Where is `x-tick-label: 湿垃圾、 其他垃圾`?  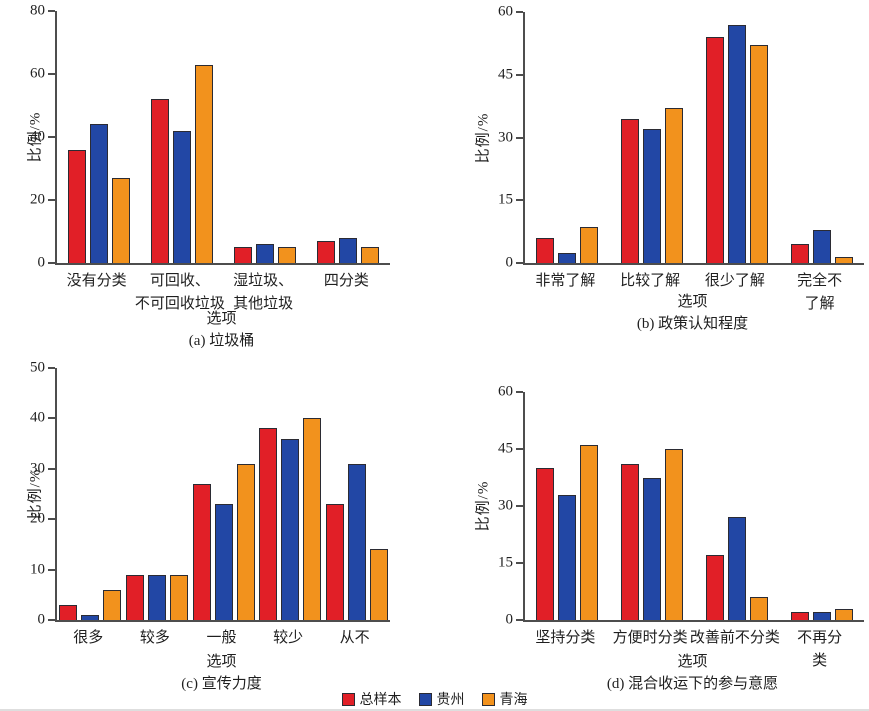
x-tick-label: 湿垃圾、 其他垃圾 is located at coordinates (263, 293).